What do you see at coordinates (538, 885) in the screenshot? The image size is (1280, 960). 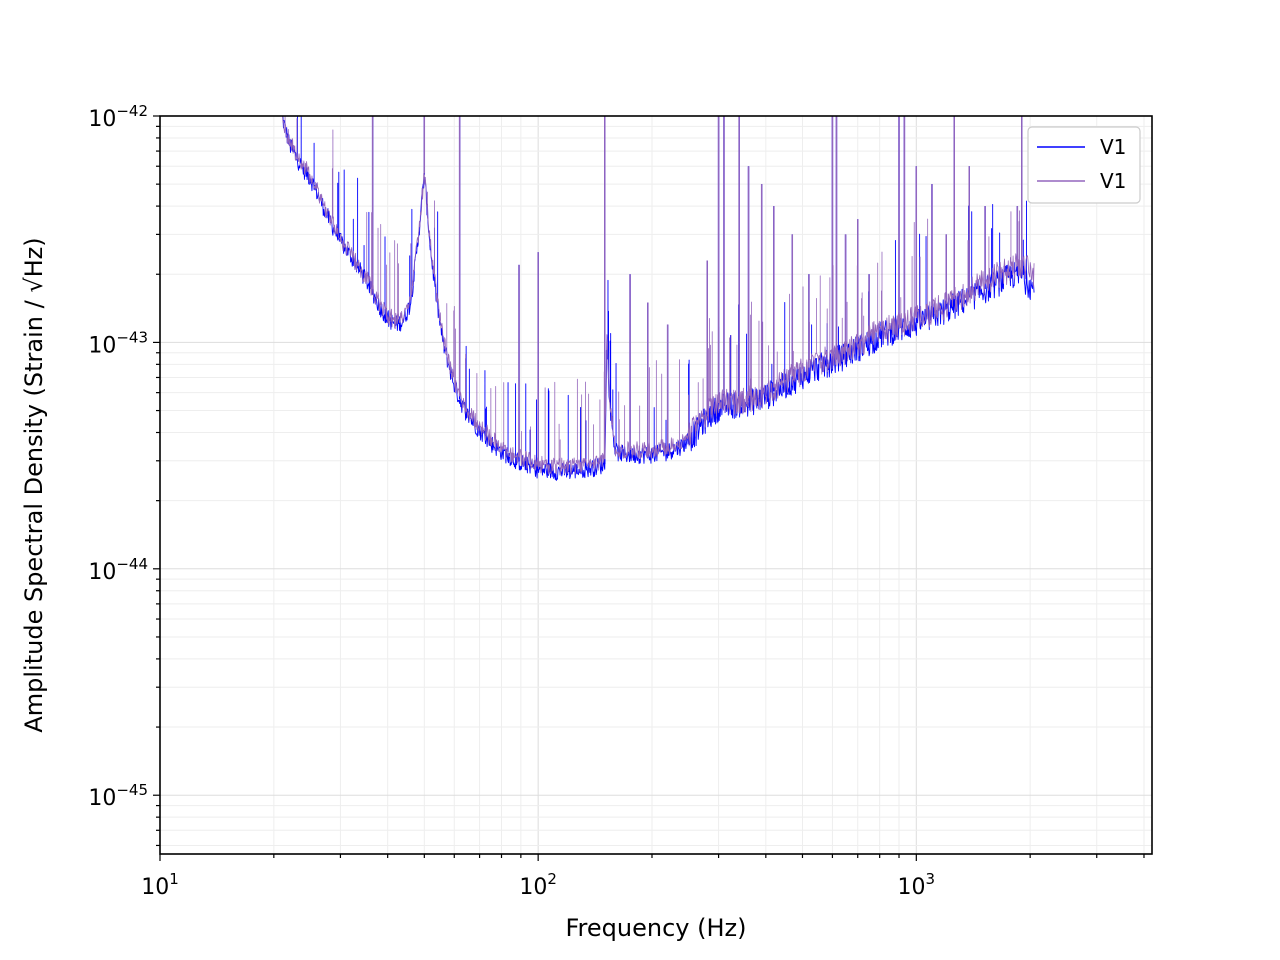 I see `x-tick-label: 10²` at bounding box center [538, 885].